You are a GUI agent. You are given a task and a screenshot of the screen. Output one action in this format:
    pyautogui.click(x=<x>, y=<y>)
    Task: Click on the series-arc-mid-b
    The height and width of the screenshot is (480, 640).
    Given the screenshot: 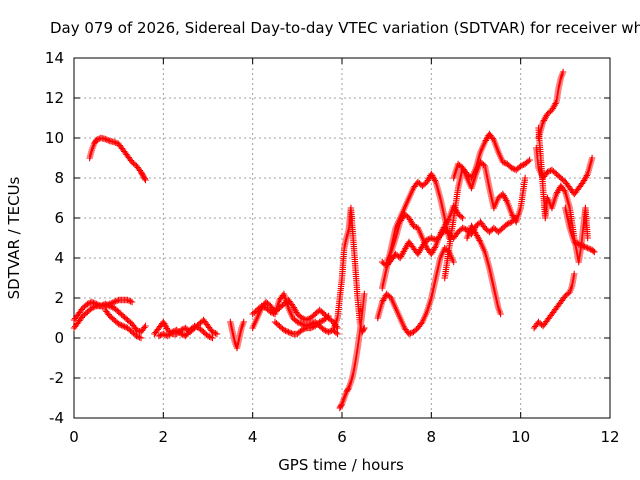 What is the action you would take?
    pyautogui.click(x=185, y=332)
    